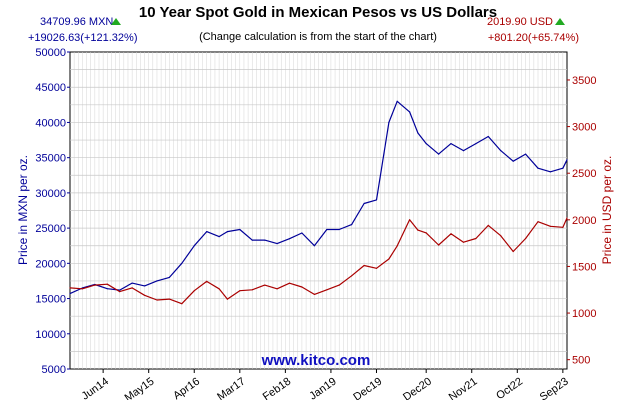  What do you see at coordinates (50, 335) in the screenshot?
I see `y-tick-label: 10000` at bounding box center [50, 335].